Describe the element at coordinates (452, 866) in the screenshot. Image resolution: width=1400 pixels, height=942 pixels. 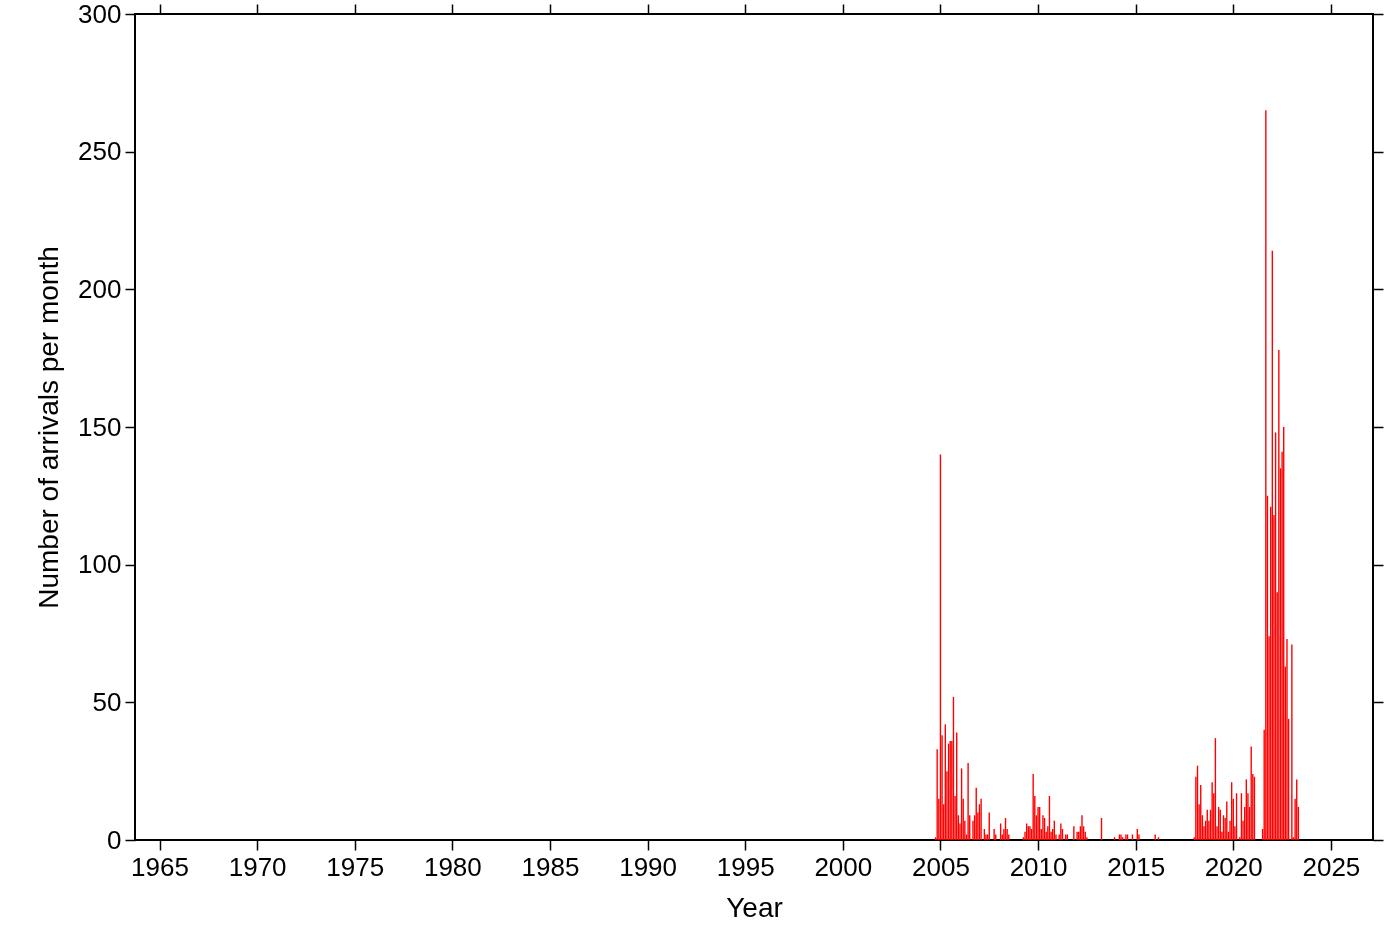
I see `x-tick-label: 1980` at that location.